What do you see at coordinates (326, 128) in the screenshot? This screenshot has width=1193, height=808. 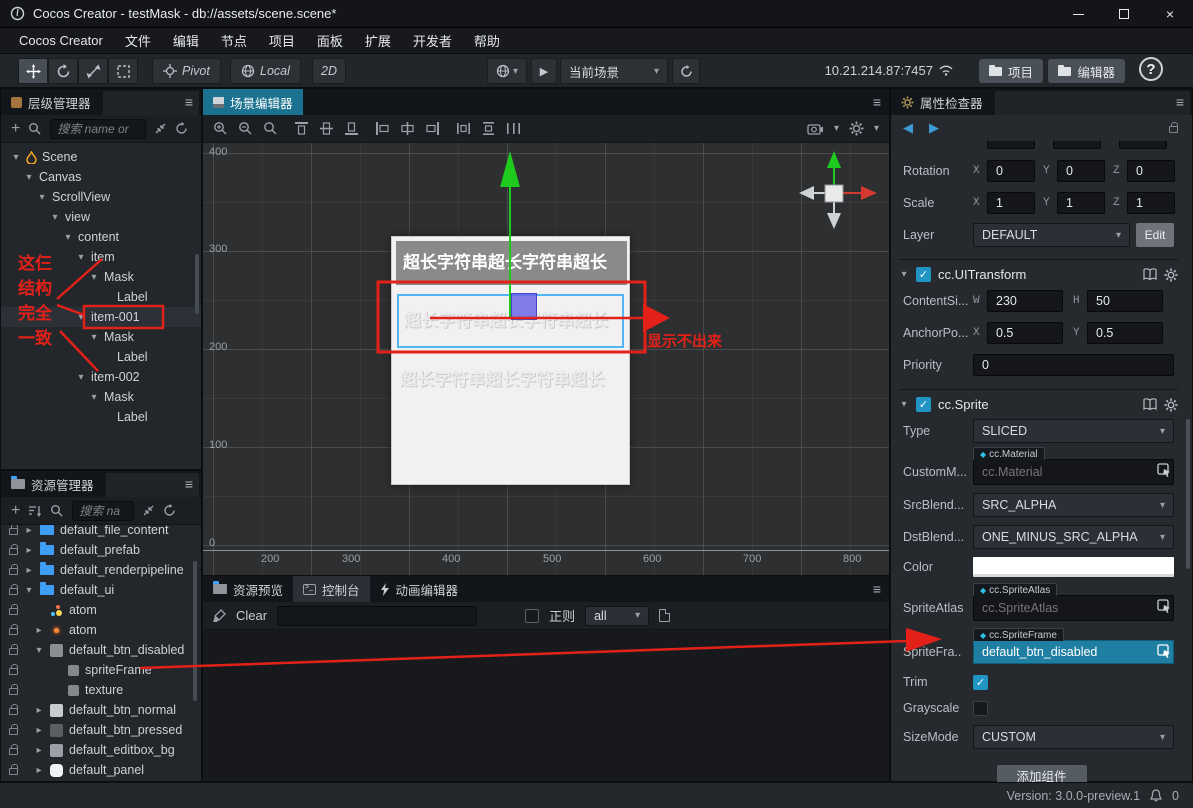 I see `align-vcenter-icon` at bounding box center [326, 128].